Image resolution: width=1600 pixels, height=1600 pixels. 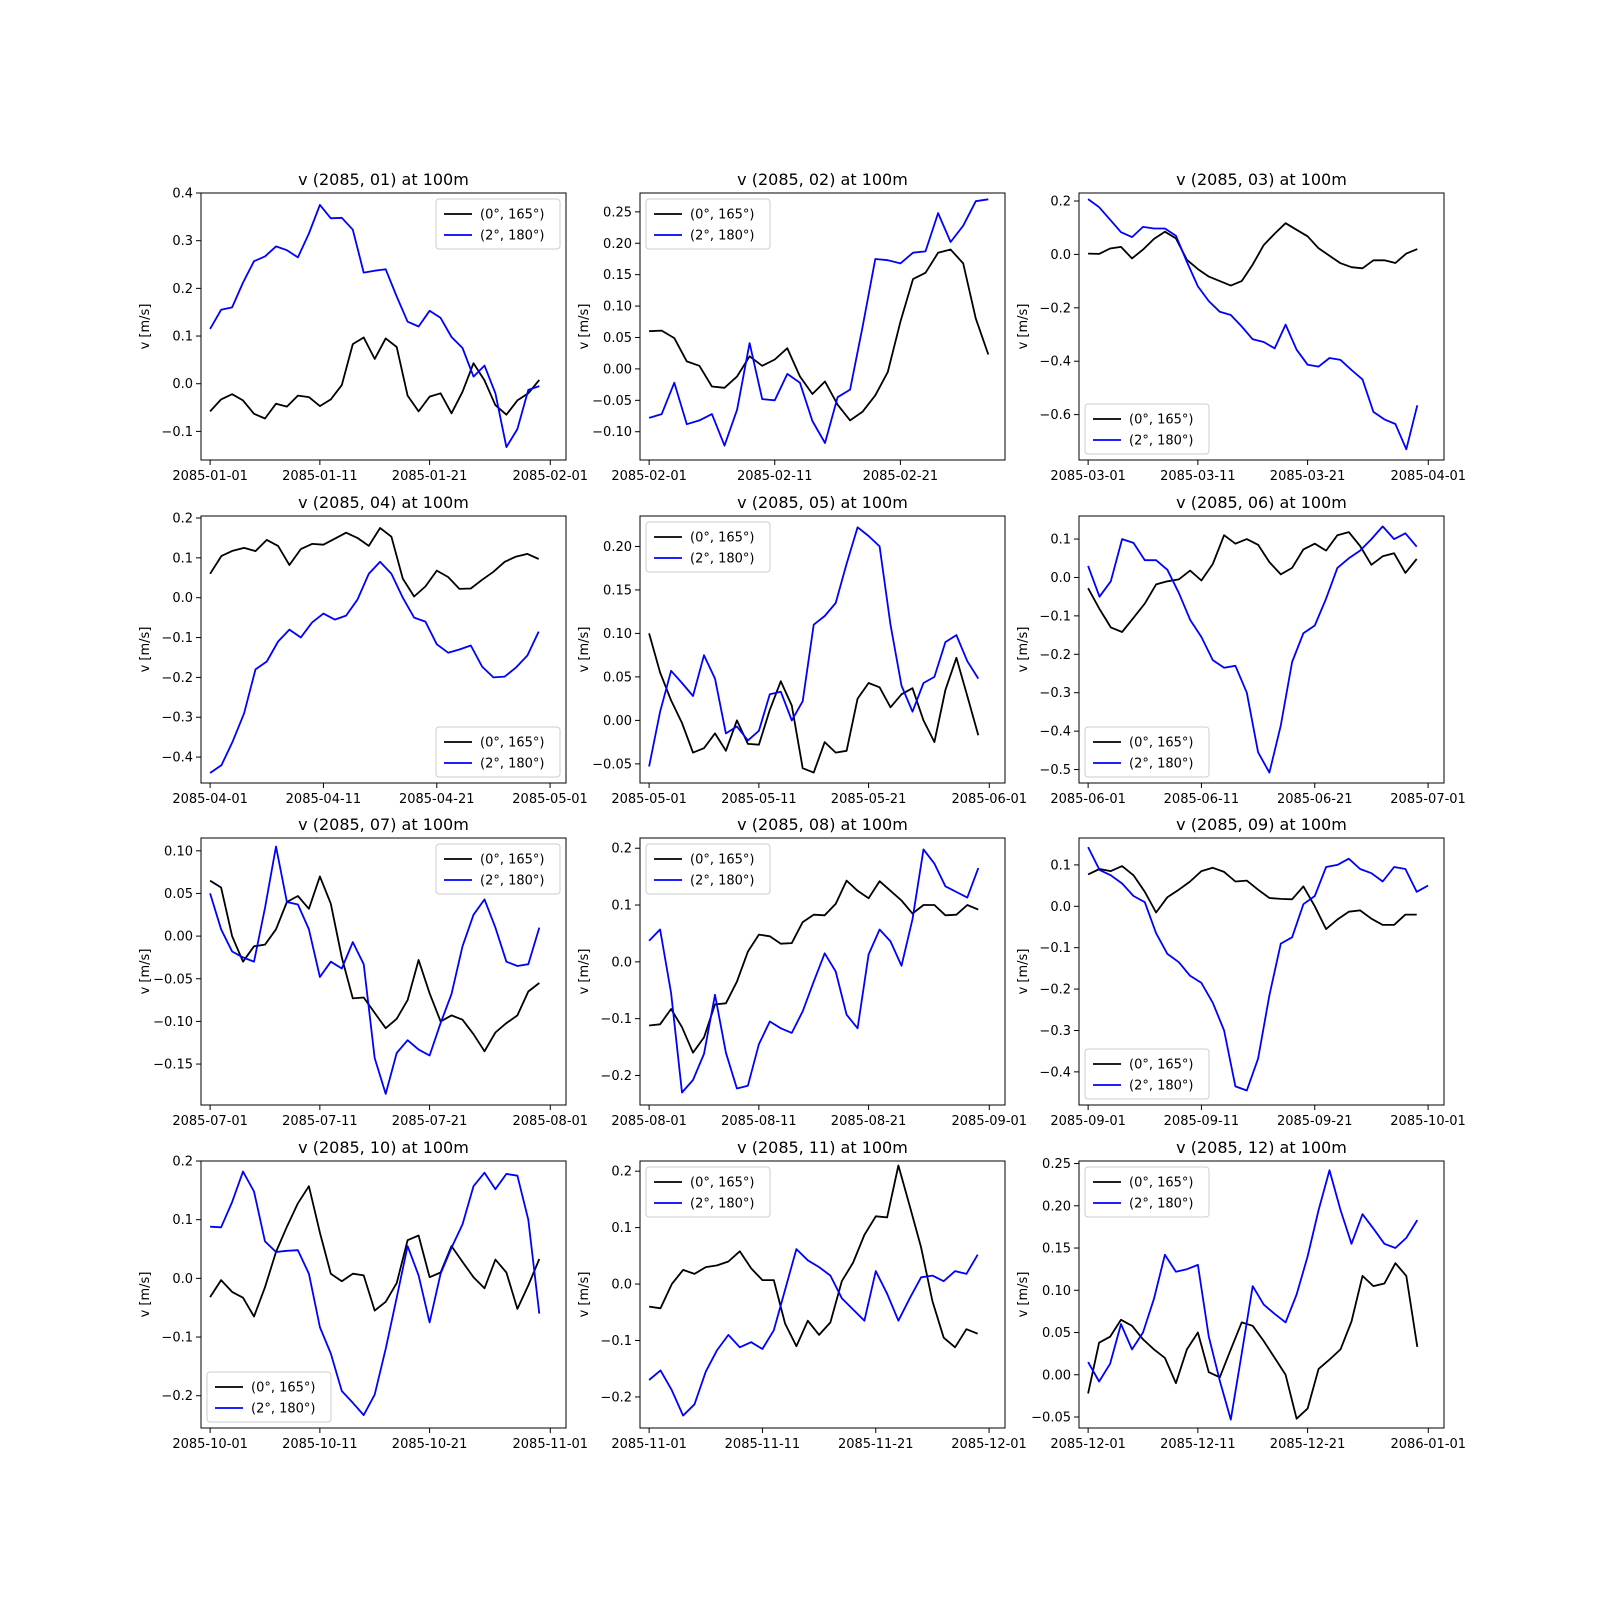 What do you see at coordinates (210, 1121) in the screenshot?
I see `x-tick-label: 2085-07-01` at bounding box center [210, 1121].